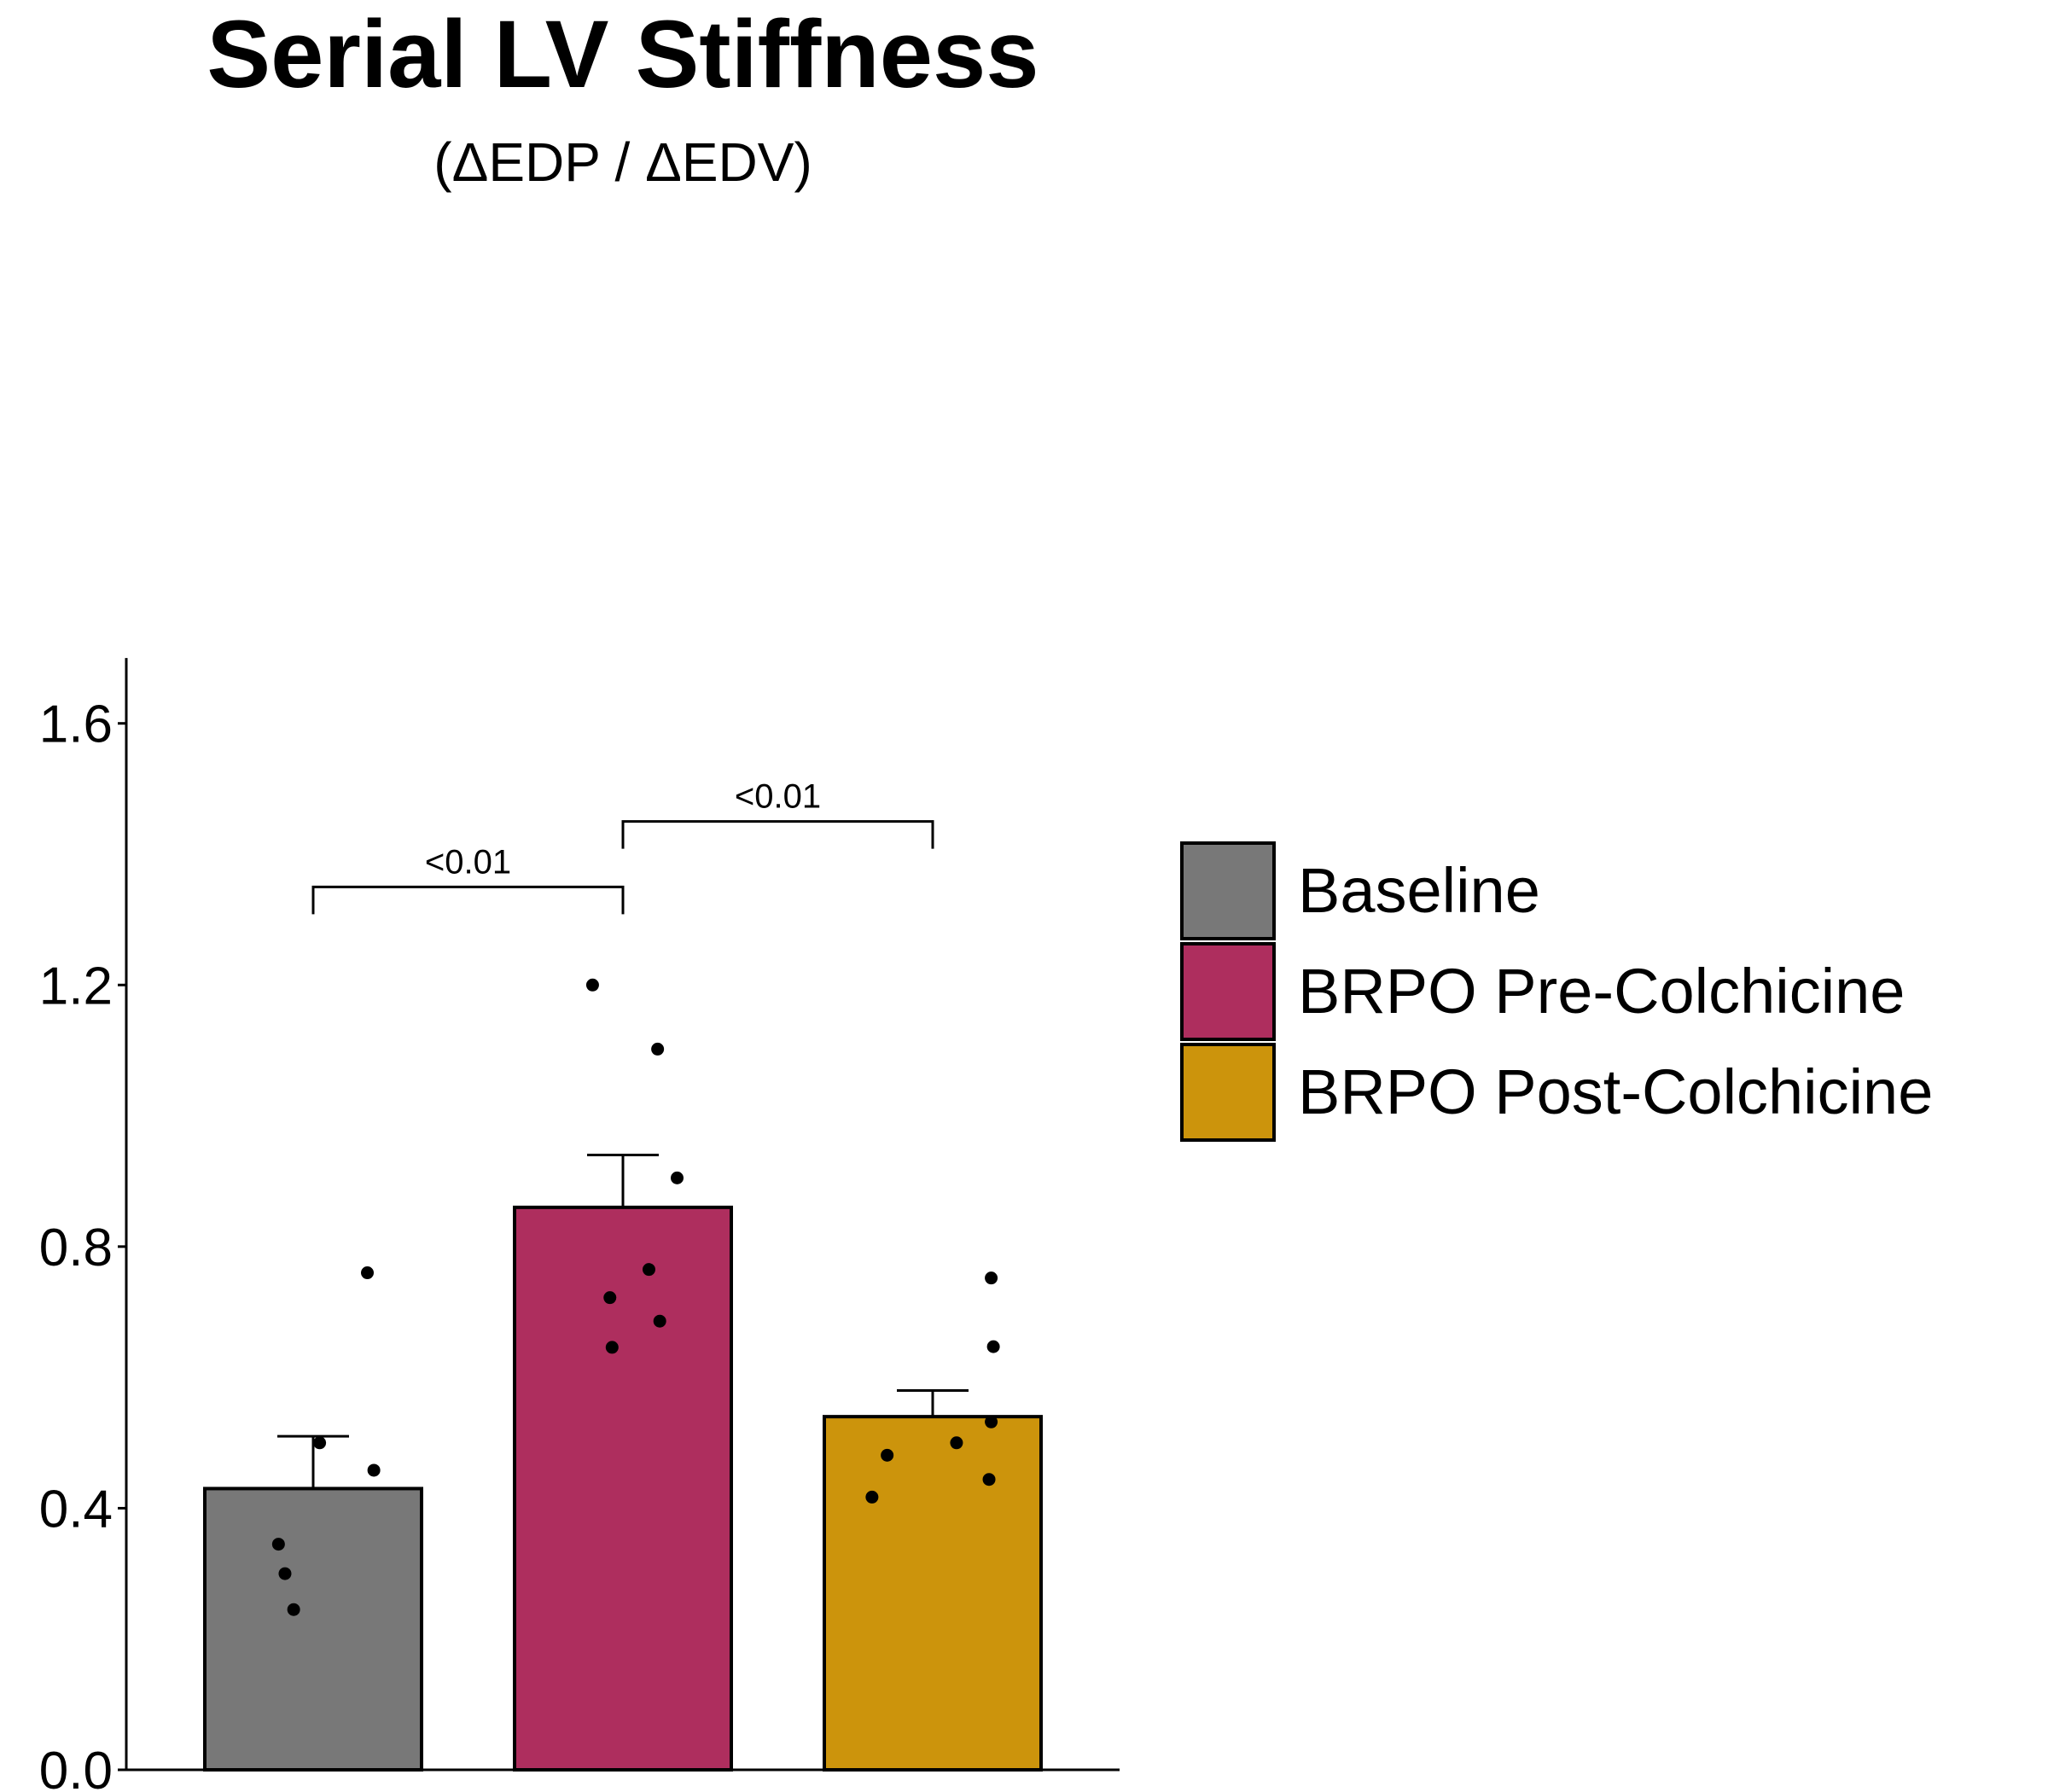 The height and width of the screenshot is (1792, 2048). I want to click on chart-subtitle: (ΔEDP / ΔEDV), so click(622, 162).